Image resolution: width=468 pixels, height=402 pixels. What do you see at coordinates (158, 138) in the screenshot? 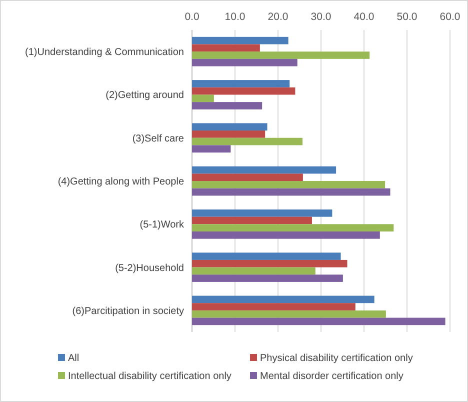
I see `y-tick-label: (3)Self care` at bounding box center [158, 138].